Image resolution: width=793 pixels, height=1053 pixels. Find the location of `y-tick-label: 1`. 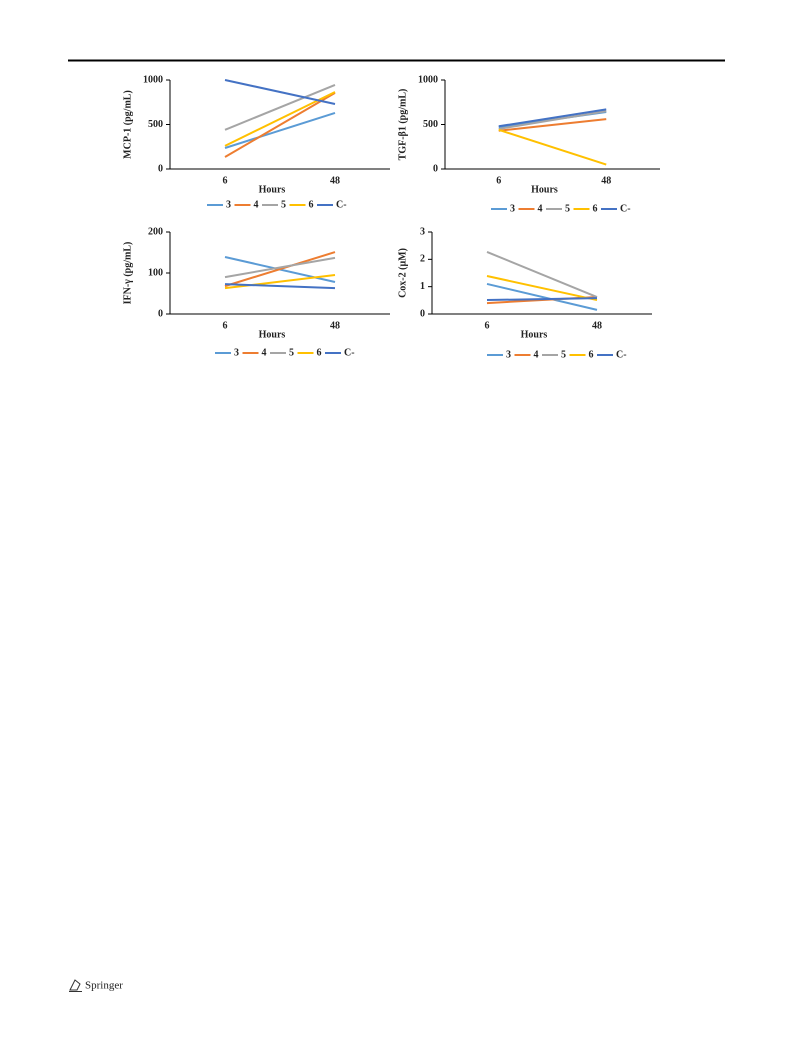

y-tick-label: 1 is located at coordinates (422, 286).